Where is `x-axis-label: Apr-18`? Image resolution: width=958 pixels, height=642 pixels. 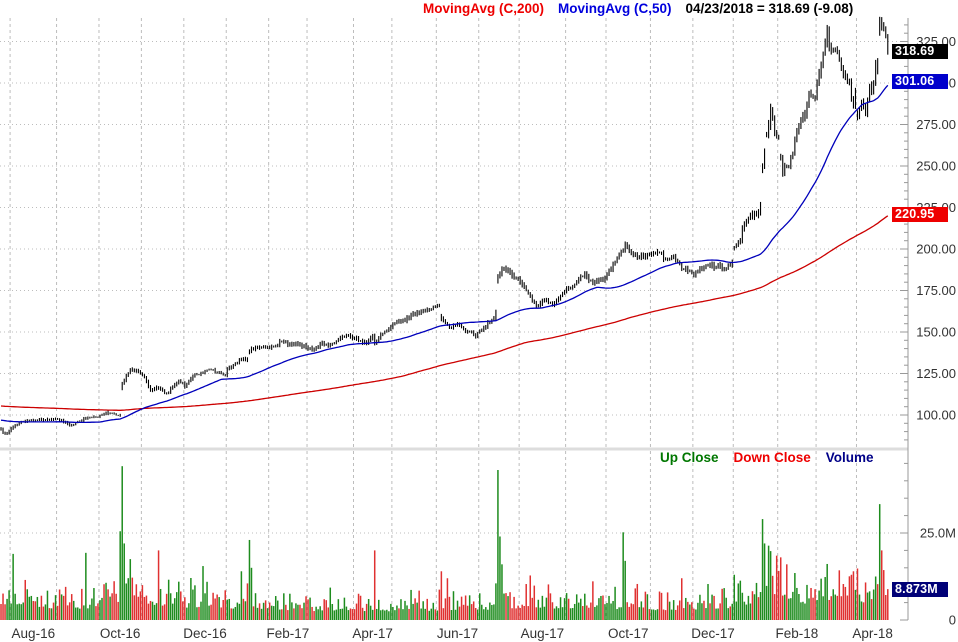
x-axis-label: Apr-18 is located at coordinates (872, 633).